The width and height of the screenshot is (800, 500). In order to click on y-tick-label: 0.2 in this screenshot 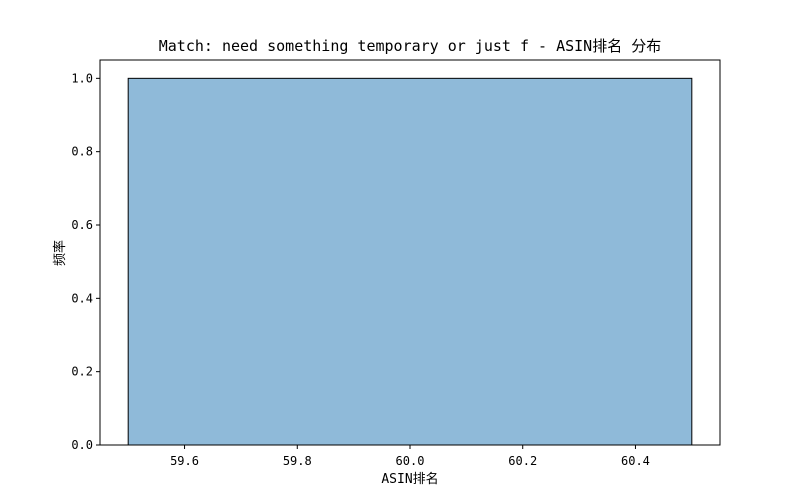, I will do `click(82, 372)`.